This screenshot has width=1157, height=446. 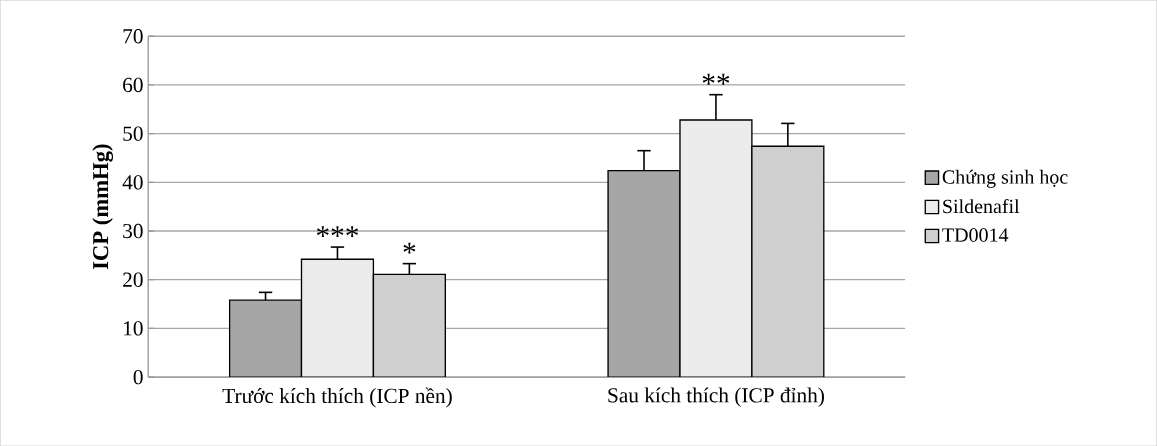 What do you see at coordinates (132, 182) in the screenshot?
I see `y-tick-label: 40` at bounding box center [132, 182].